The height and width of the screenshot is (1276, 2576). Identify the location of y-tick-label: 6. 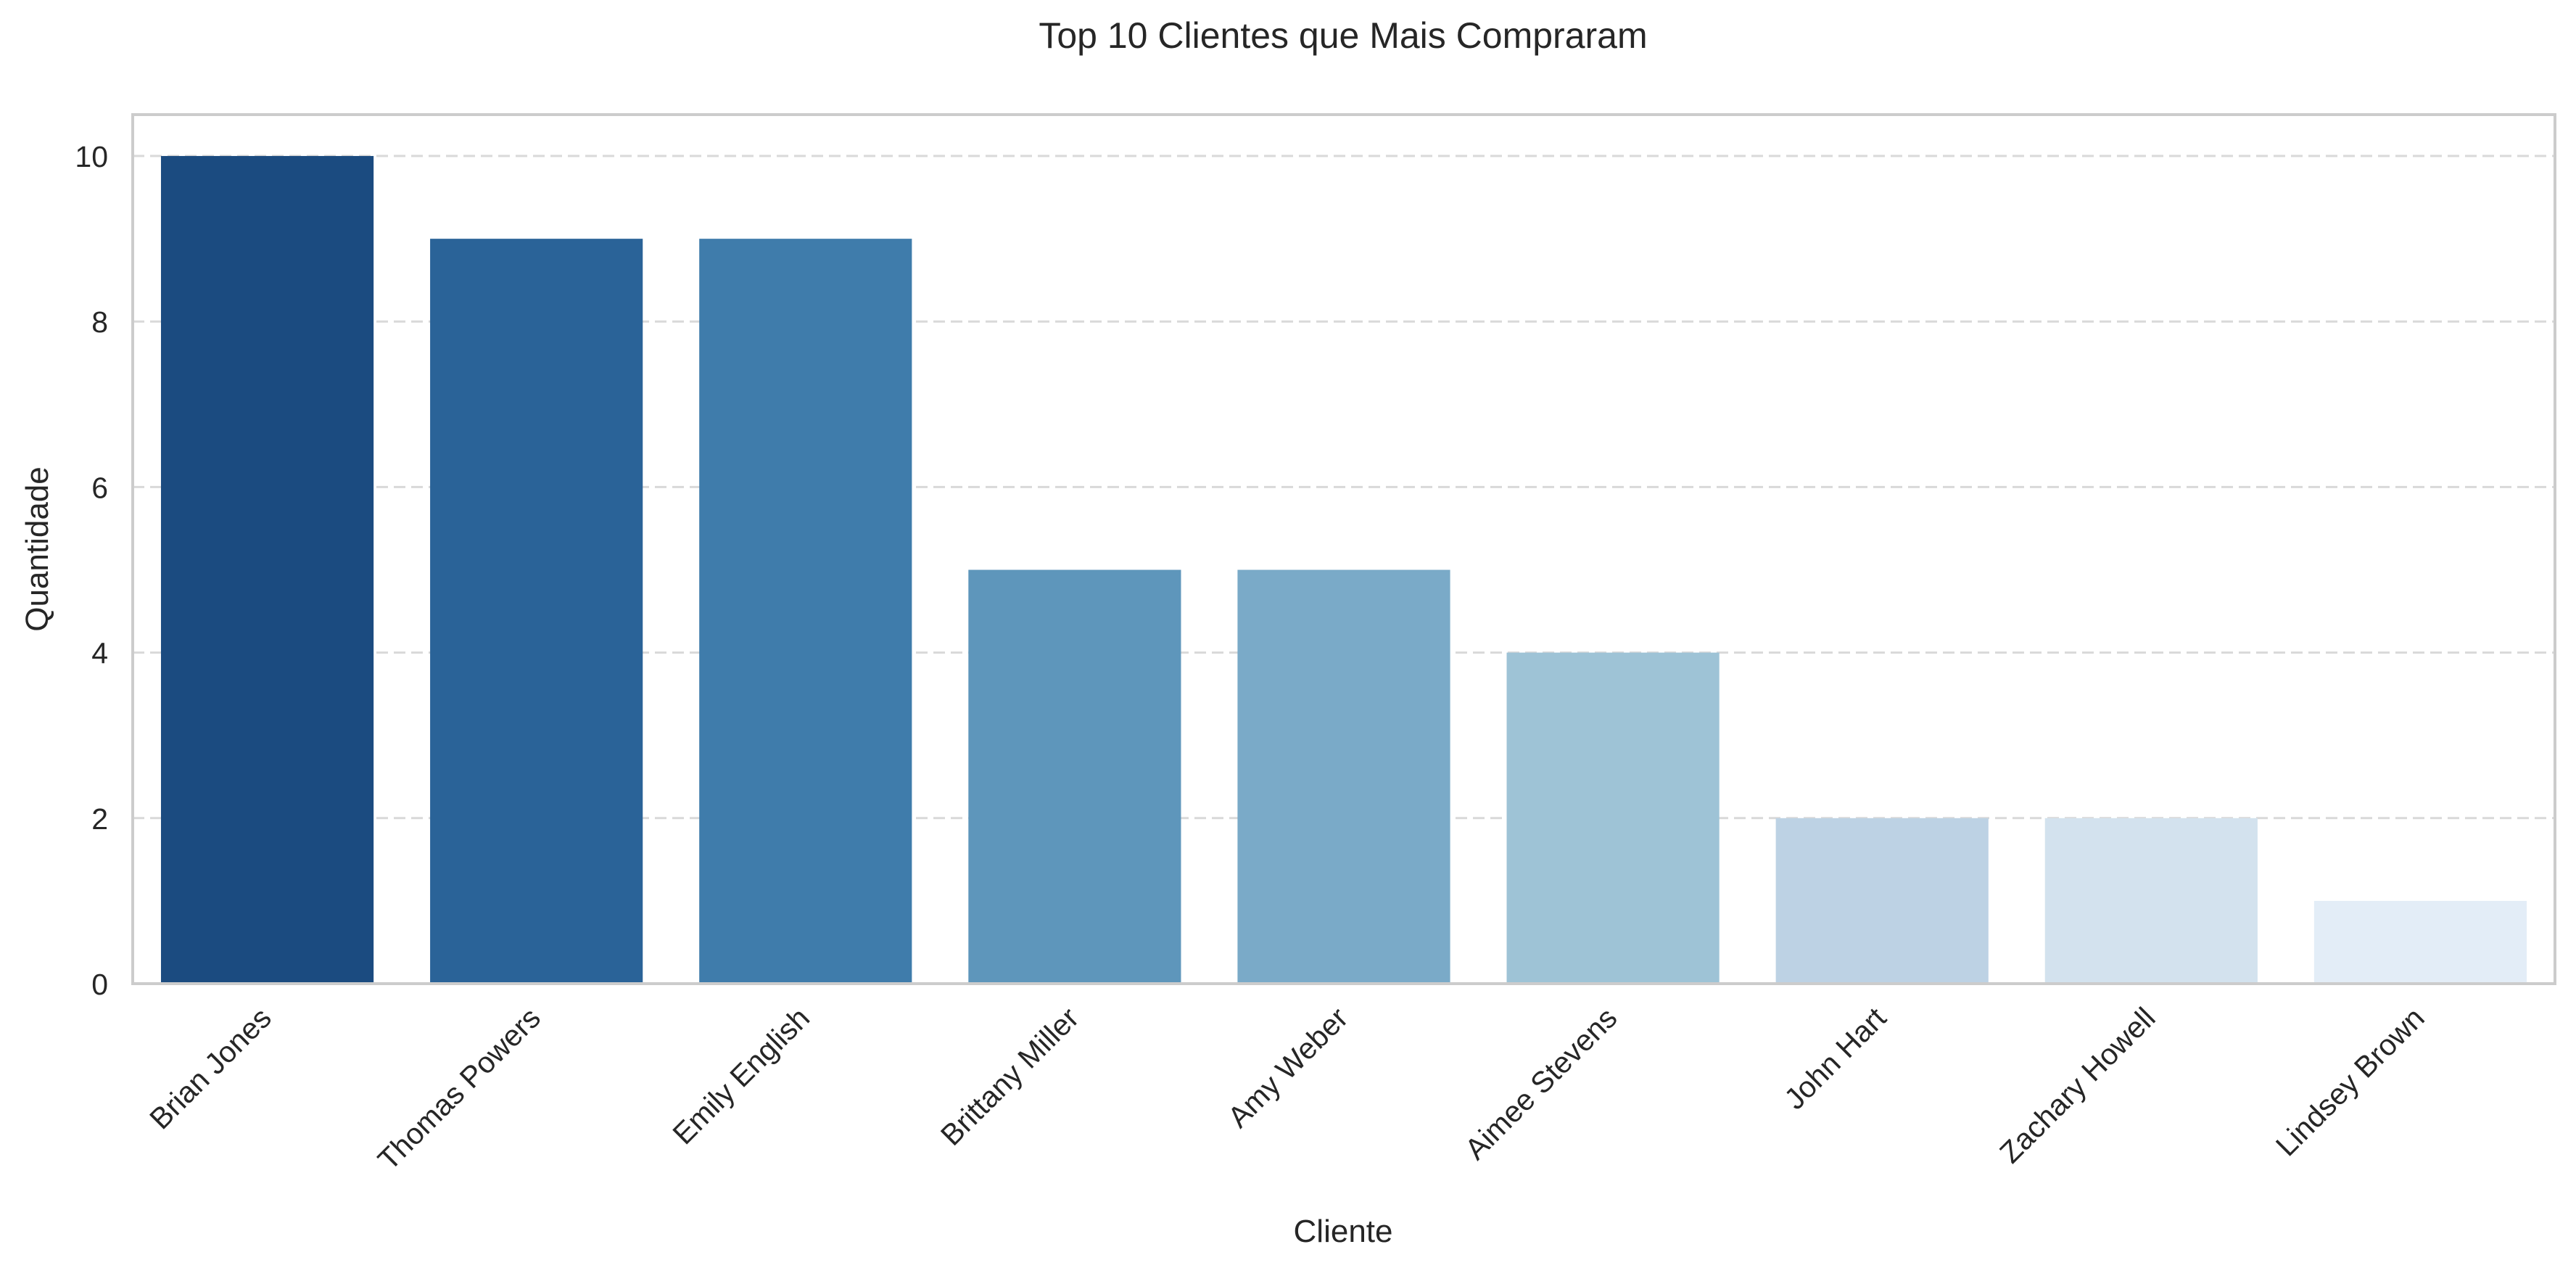
(99, 487).